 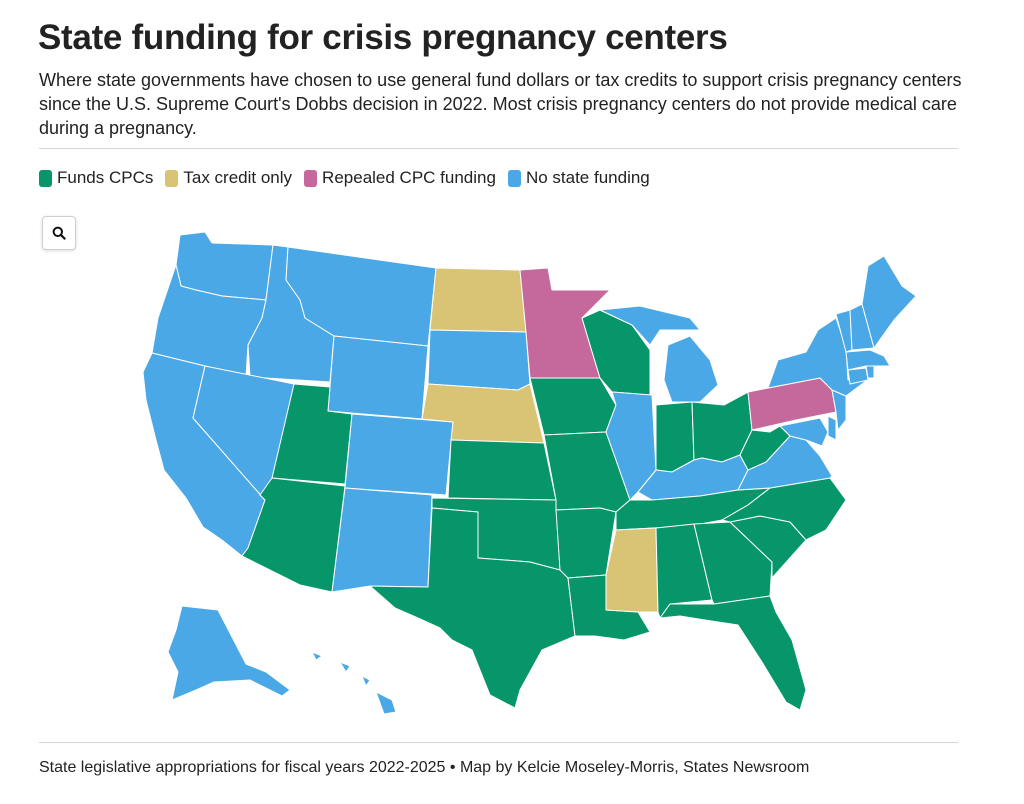 What do you see at coordinates (354, 683) in the screenshot?
I see `state-hi` at bounding box center [354, 683].